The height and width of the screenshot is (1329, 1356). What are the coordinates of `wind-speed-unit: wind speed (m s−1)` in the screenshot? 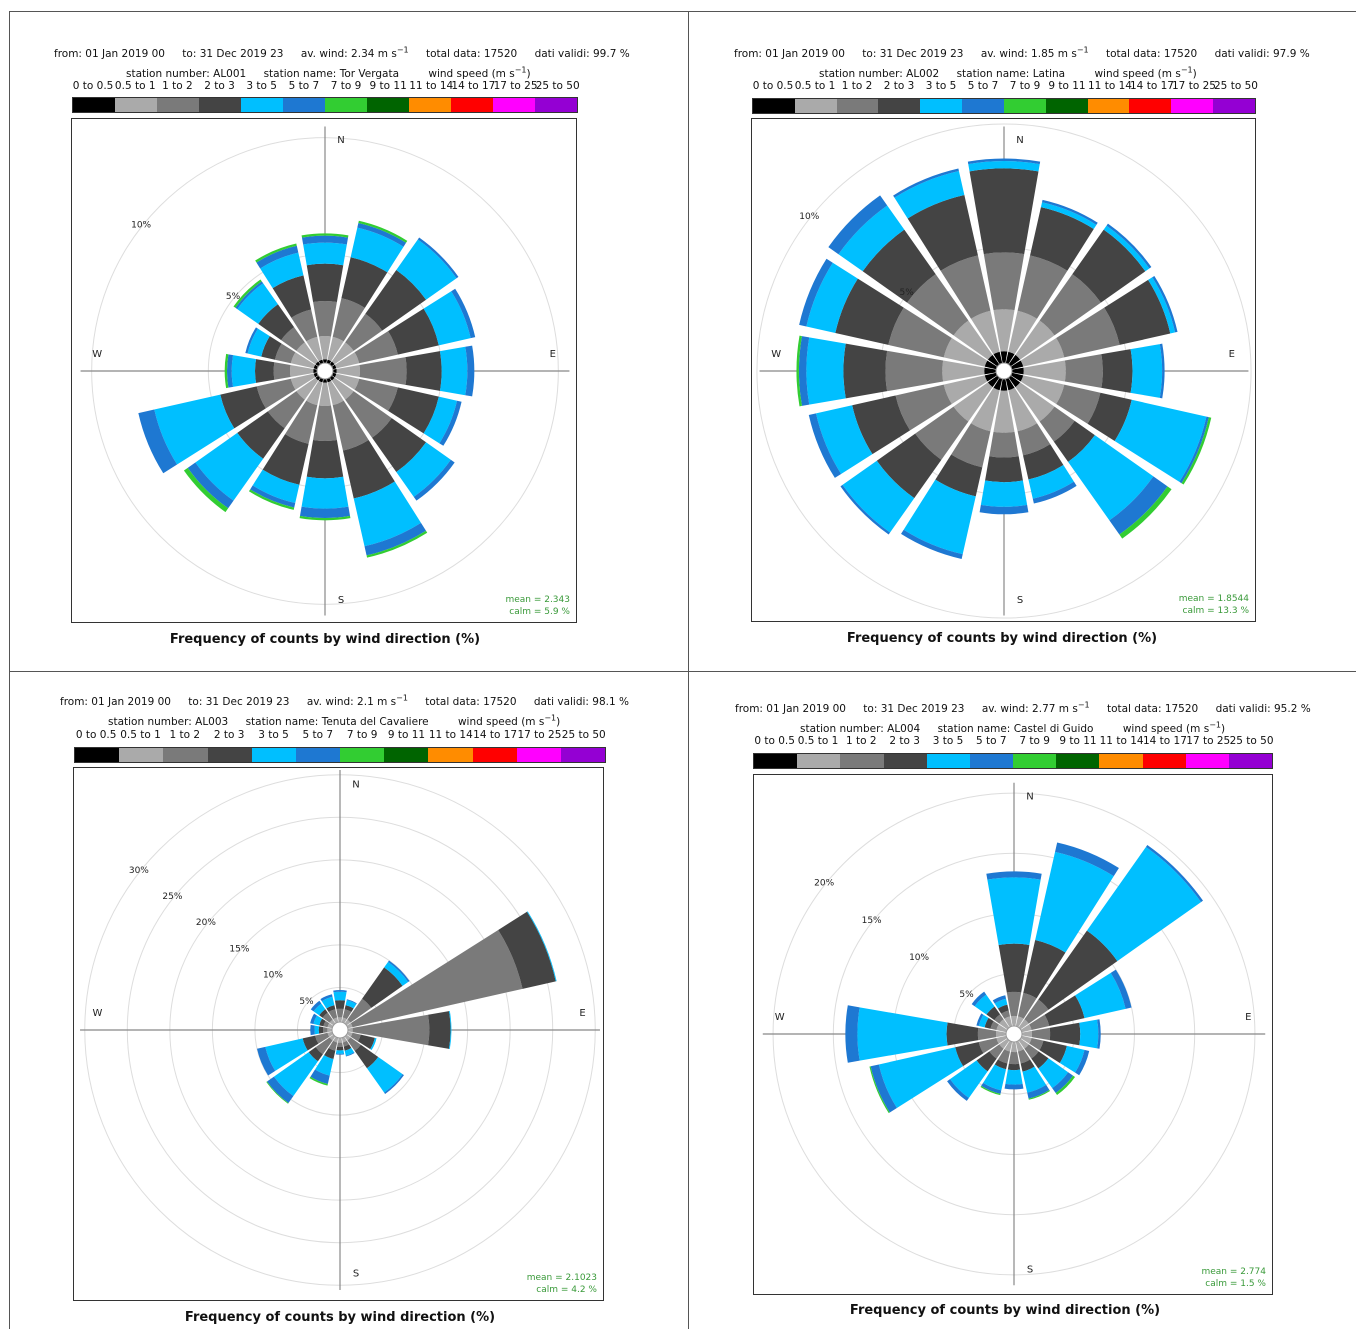 It's located at (479, 72).